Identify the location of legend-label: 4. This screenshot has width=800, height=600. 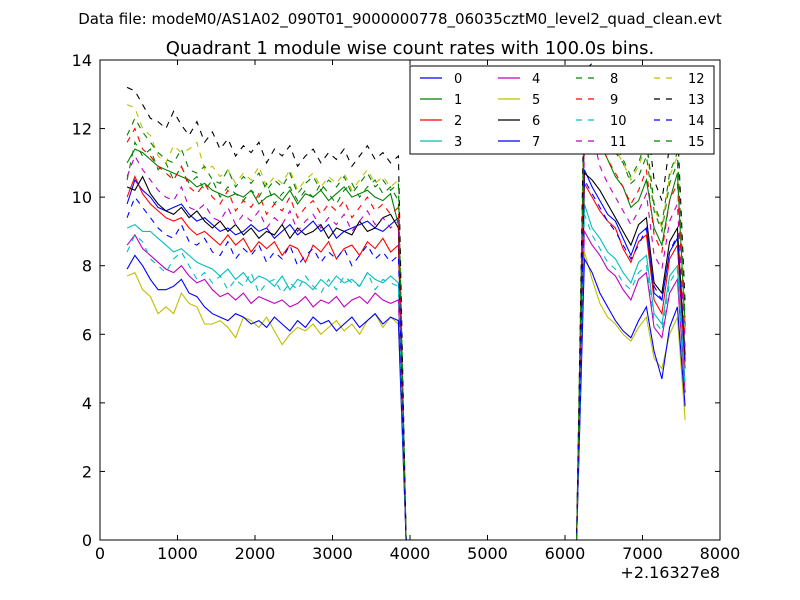
(536, 79).